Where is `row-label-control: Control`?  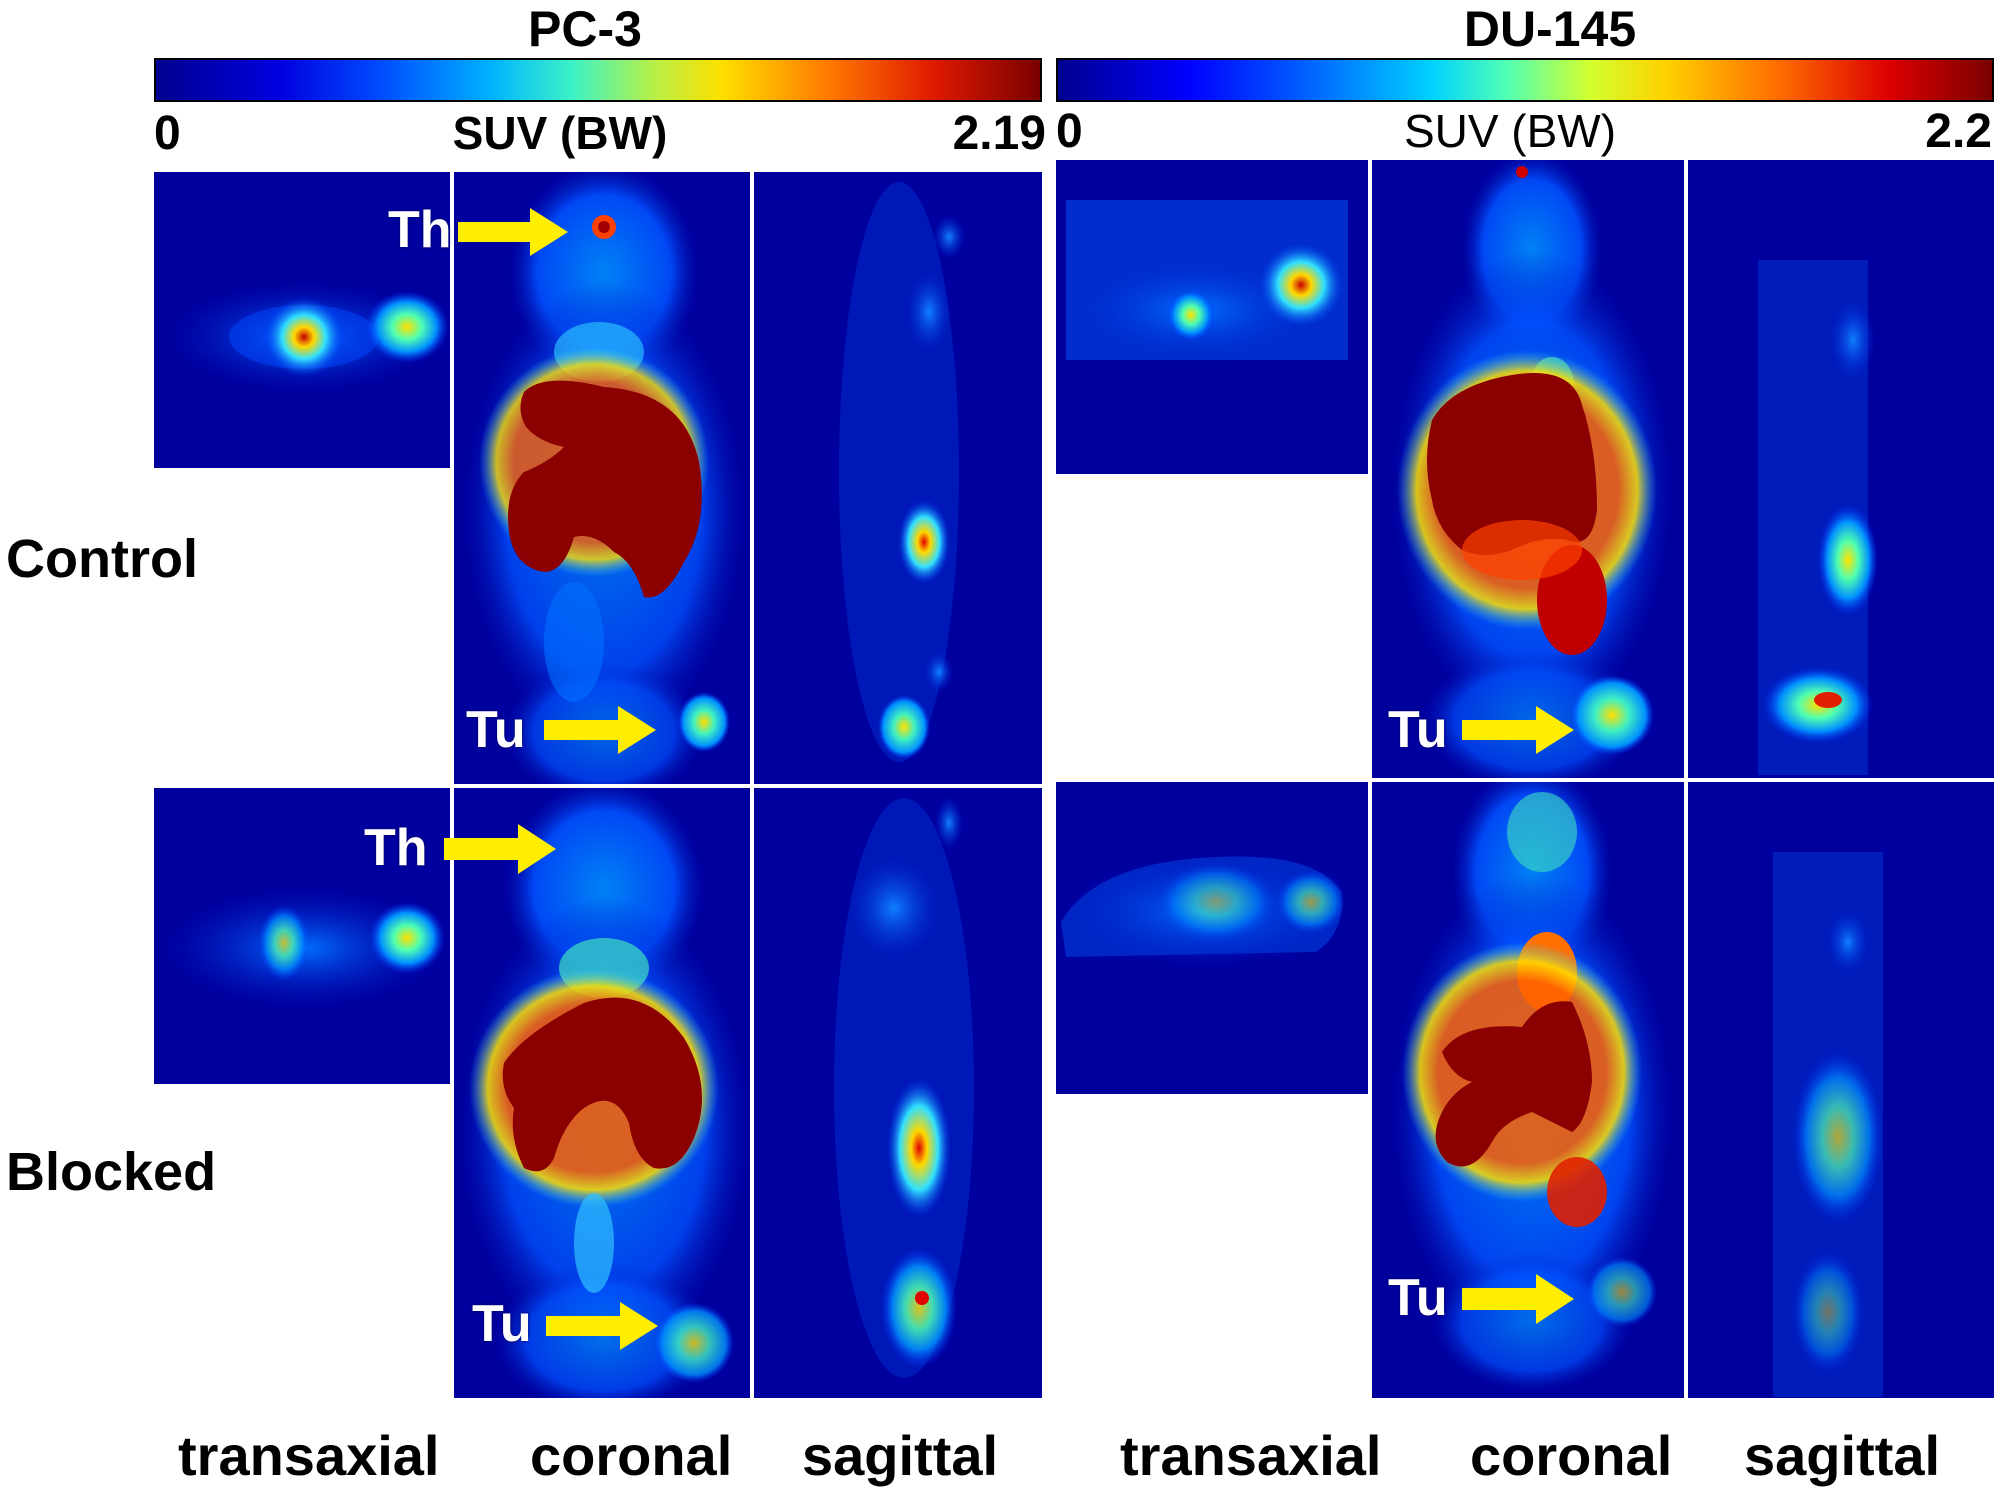
row-label-control: Control is located at coordinates (102, 559).